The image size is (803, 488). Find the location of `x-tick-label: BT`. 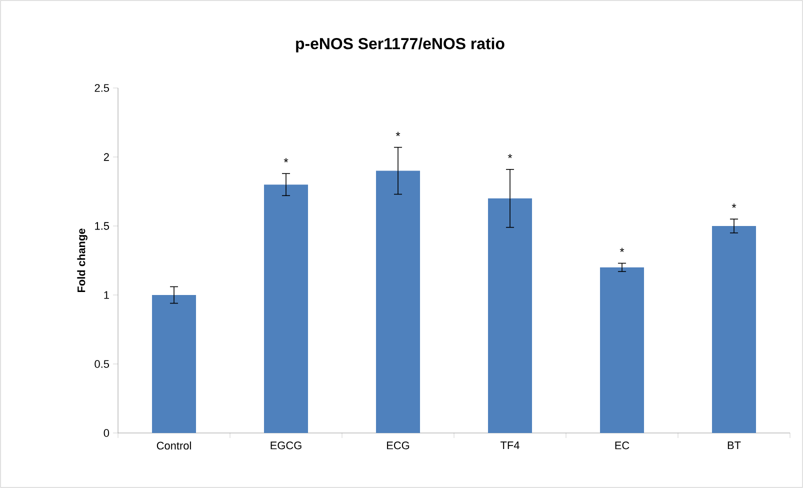

x-tick-label: BT is located at coordinates (734, 446).